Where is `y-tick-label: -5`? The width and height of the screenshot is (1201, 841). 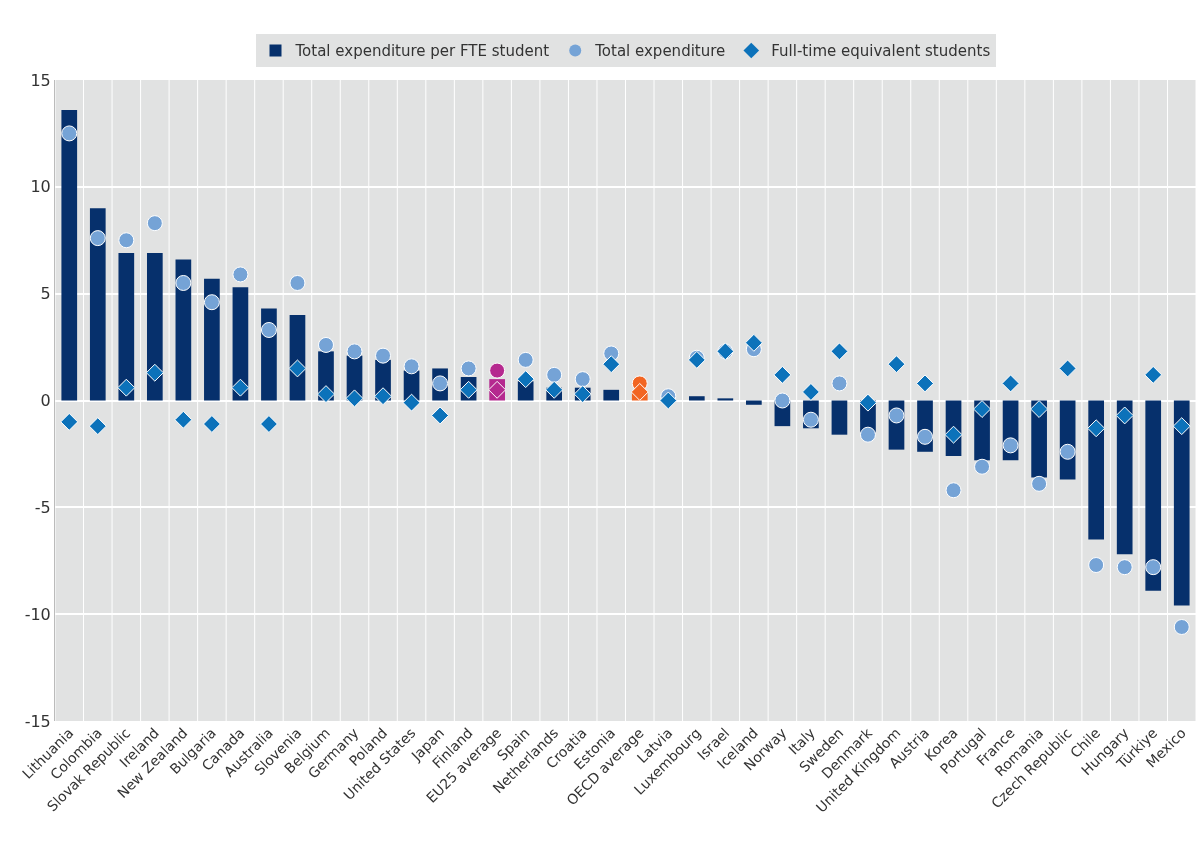
y-tick-label: -5 is located at coordinates (42, 507).